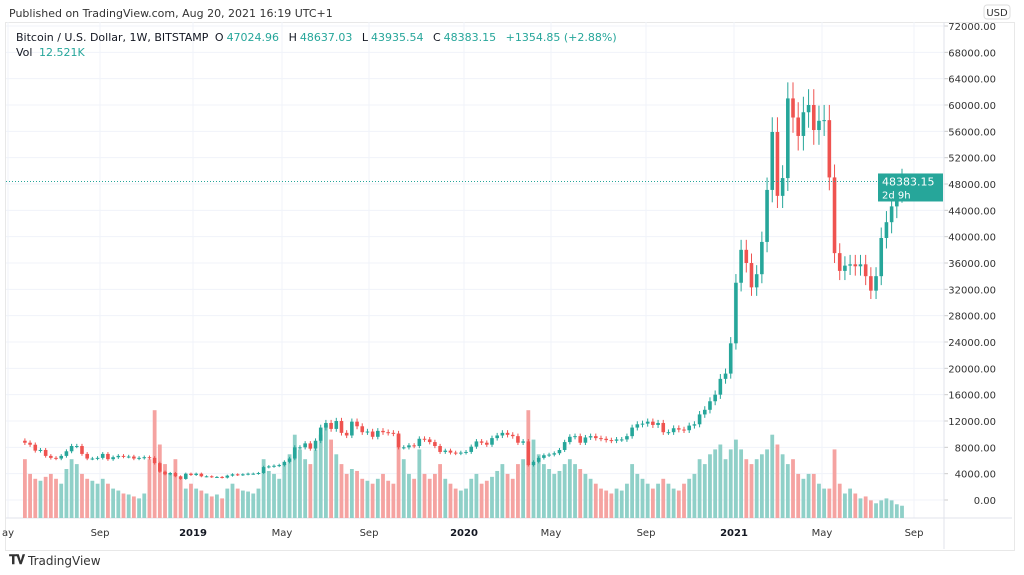 Image resolution: width=1024 pixels, height=575 pixels. Describe the element at coordinates (193, 533) in the screenshot. I see `x-tick-label: 2019` at that location.